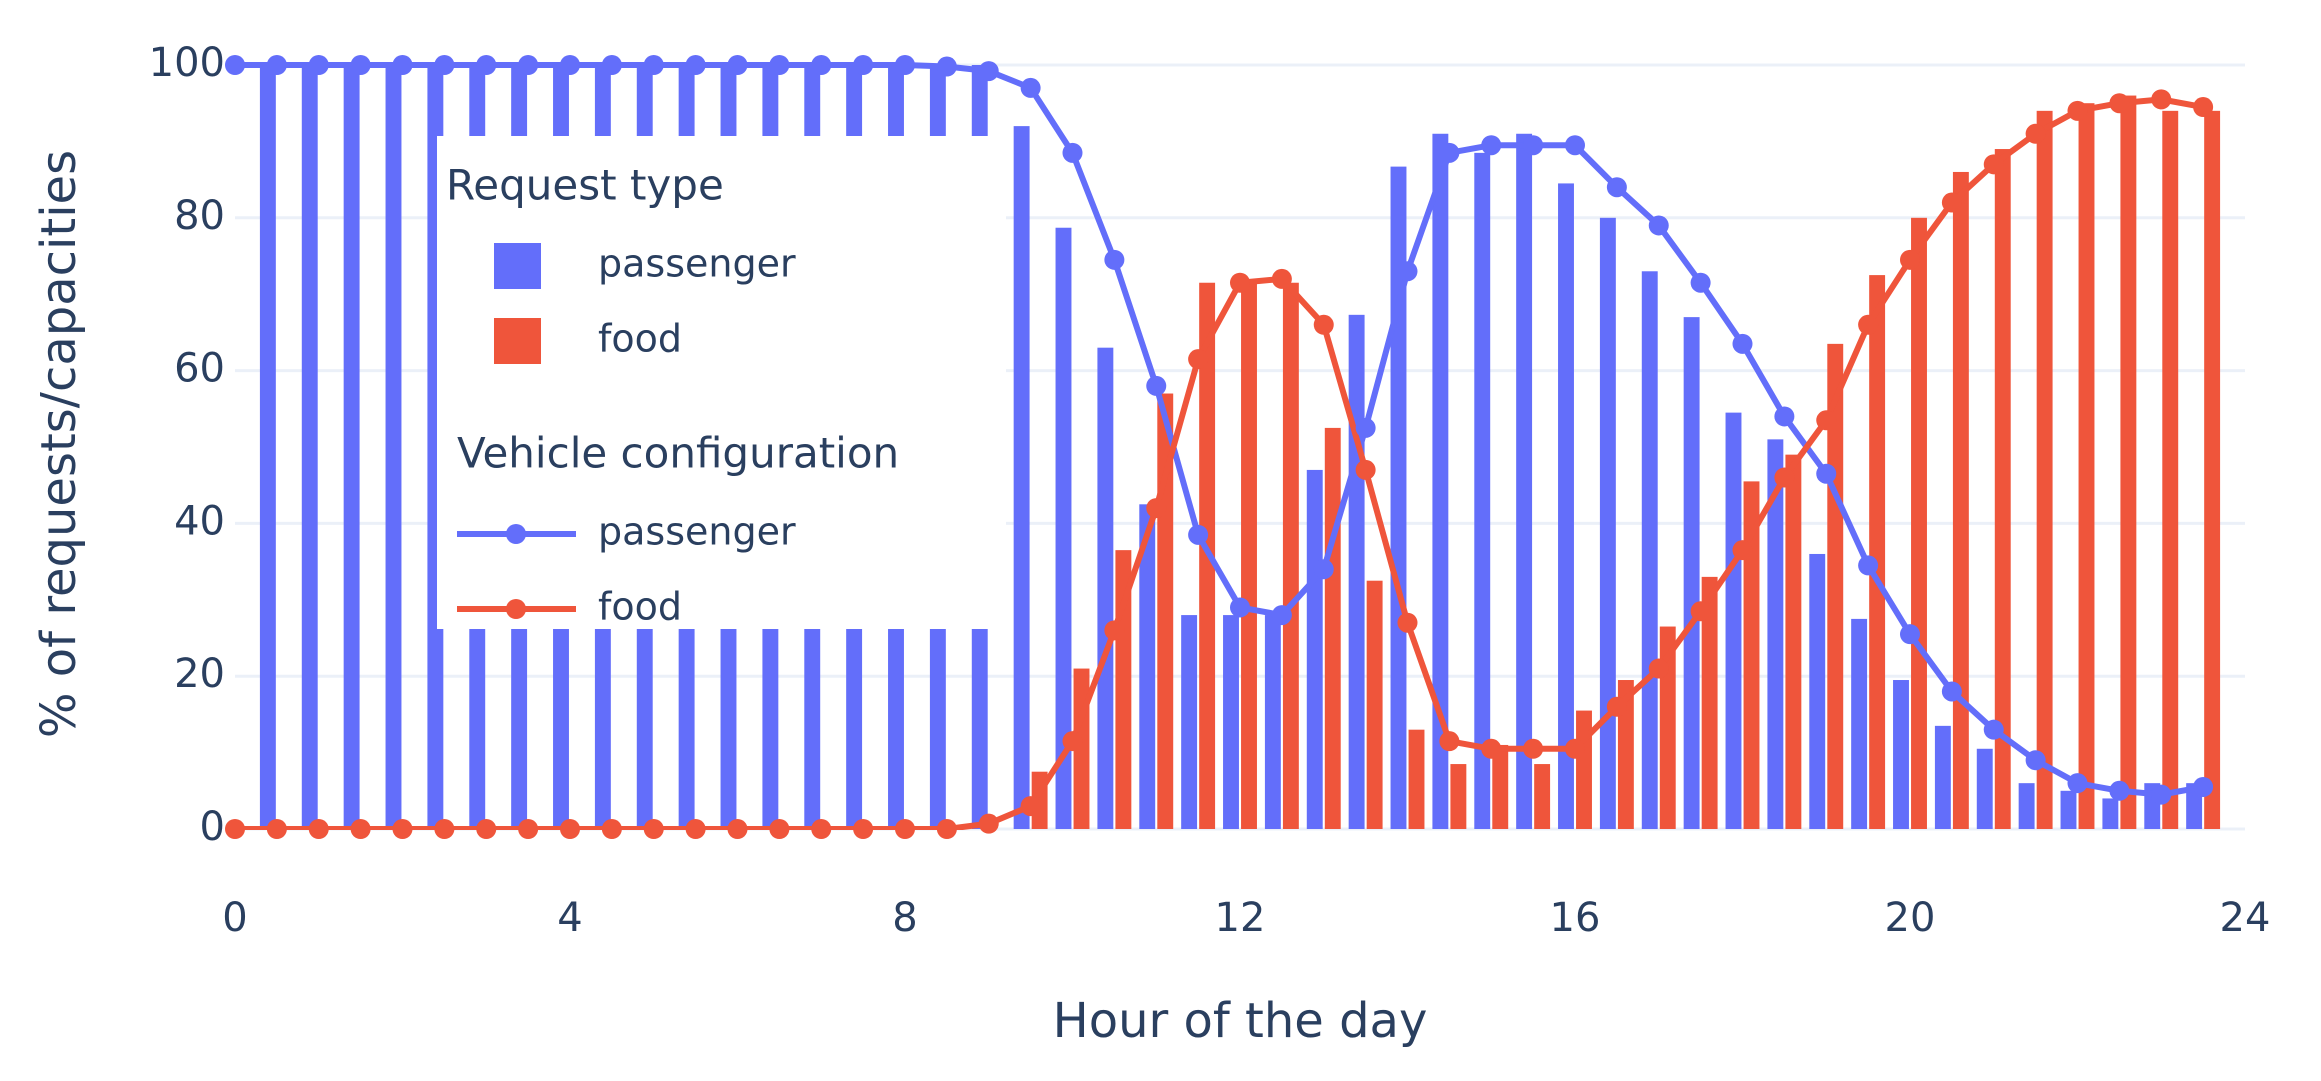  I want to click on x-tick-label: 12, so click(1240, 918).